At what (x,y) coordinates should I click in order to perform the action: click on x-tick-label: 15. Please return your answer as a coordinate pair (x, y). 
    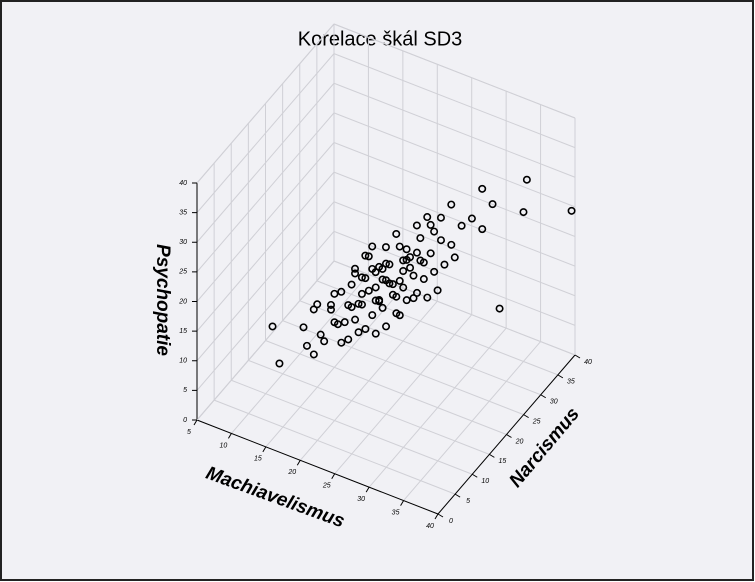
    Looking at the image, I should click on (258, 459).